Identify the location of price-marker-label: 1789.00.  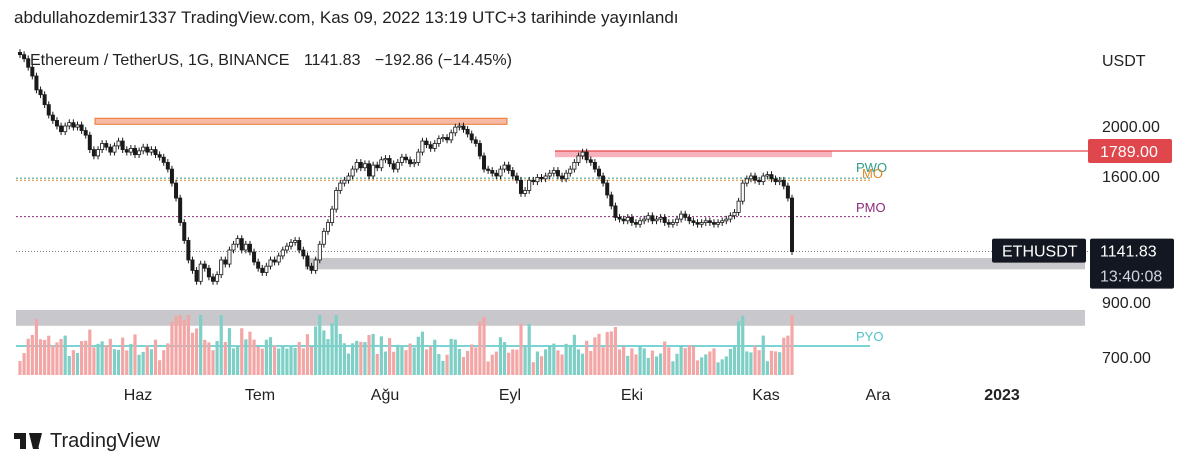
(1129, 152).